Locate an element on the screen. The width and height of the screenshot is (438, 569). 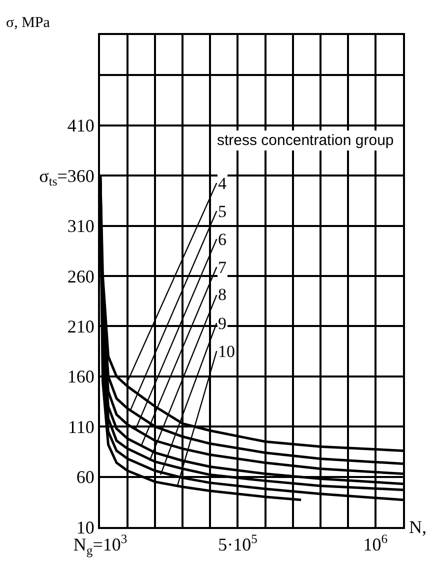
y-tick-label: 260 is located at coordinates (80, 276).